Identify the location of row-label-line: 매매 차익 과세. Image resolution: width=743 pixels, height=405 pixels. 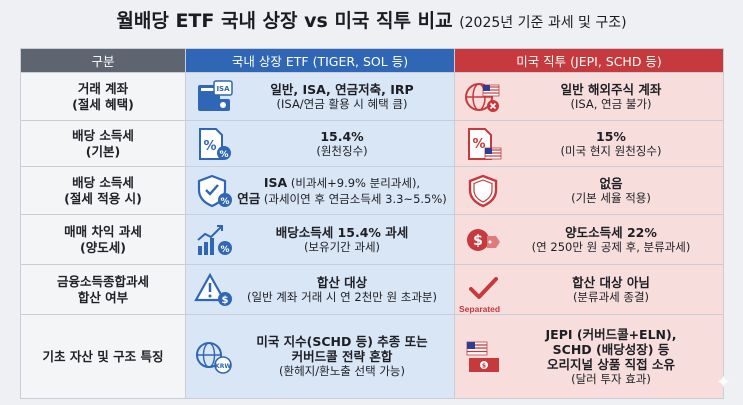
(103, 231).